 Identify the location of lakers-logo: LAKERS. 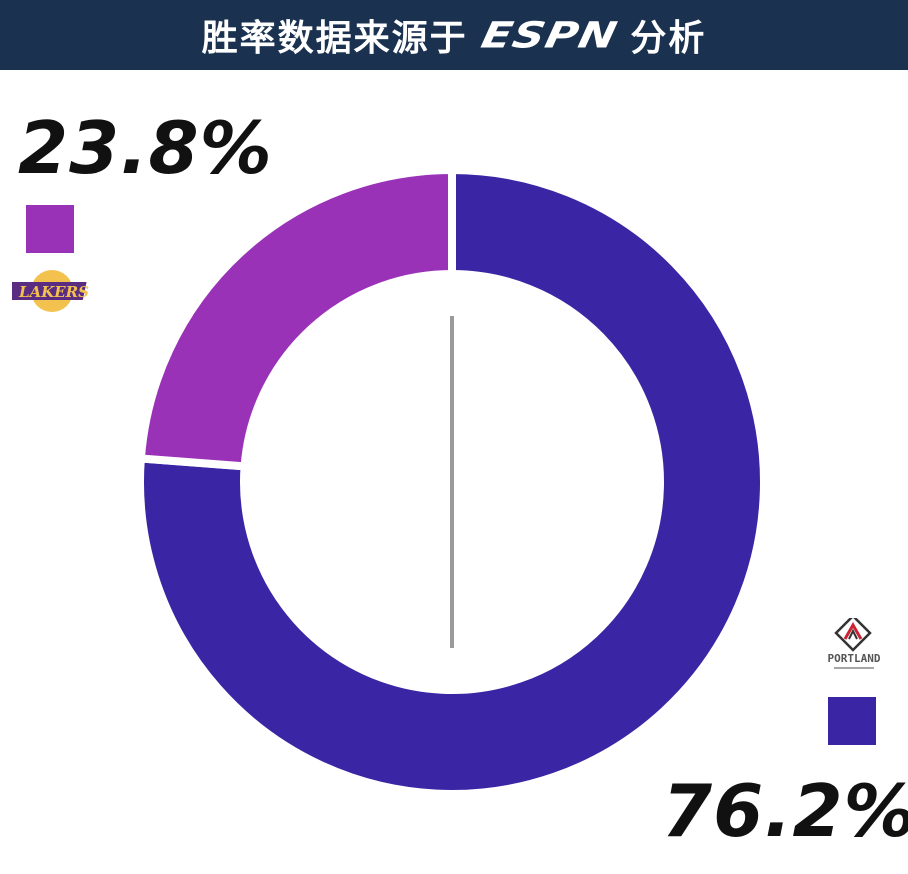
(50, 291).